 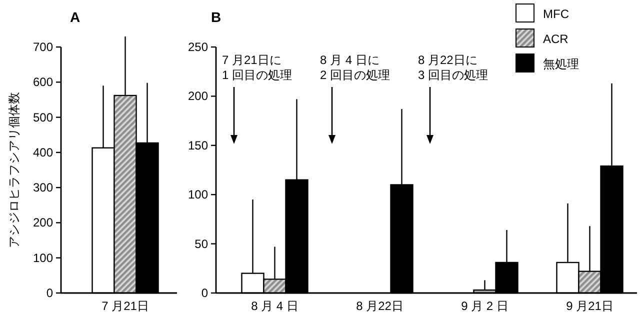 What do you see at coordinates (453, 67) in the screenshot?
I see `annotation: 8 月22日に 3 回目の処理` at bounding box center [453, 67].